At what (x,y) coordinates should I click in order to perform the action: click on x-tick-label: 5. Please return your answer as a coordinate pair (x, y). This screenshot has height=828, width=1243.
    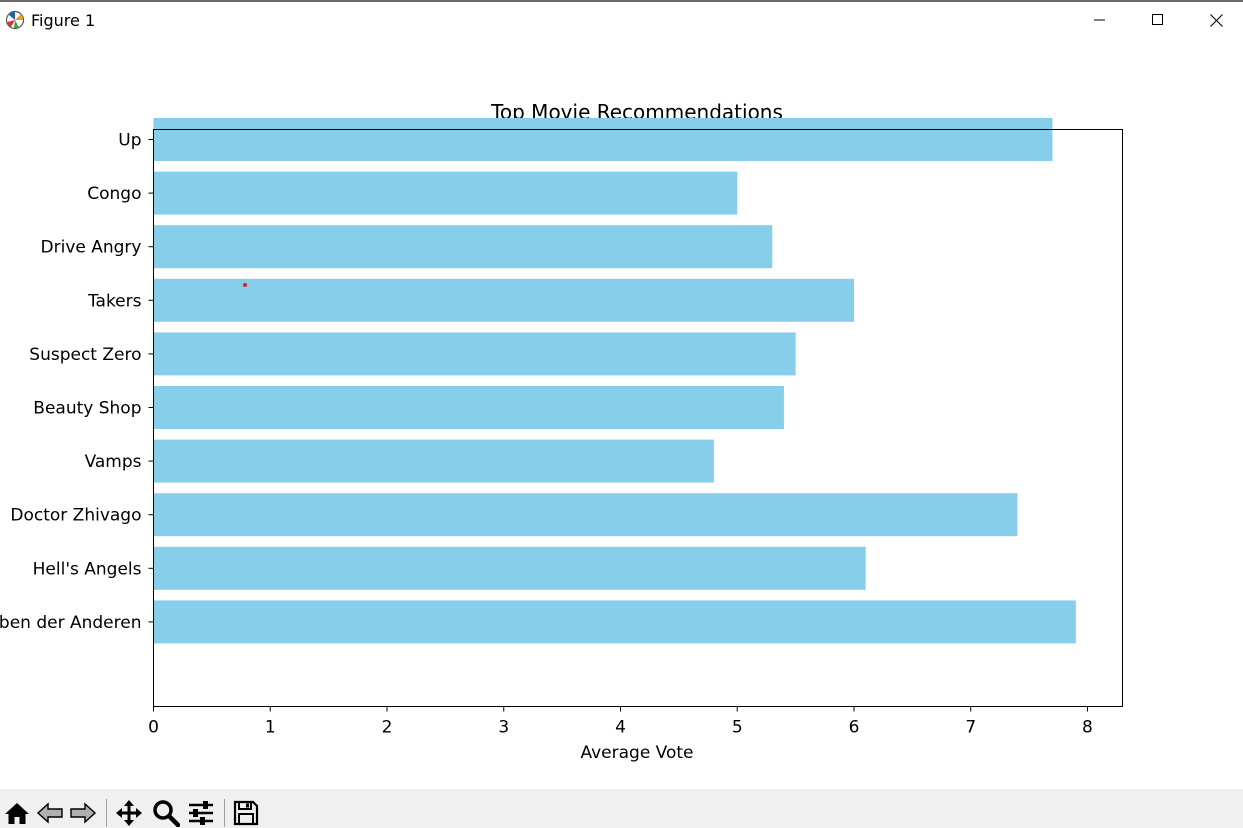
    Looking at the image, I should click on (737, 728).